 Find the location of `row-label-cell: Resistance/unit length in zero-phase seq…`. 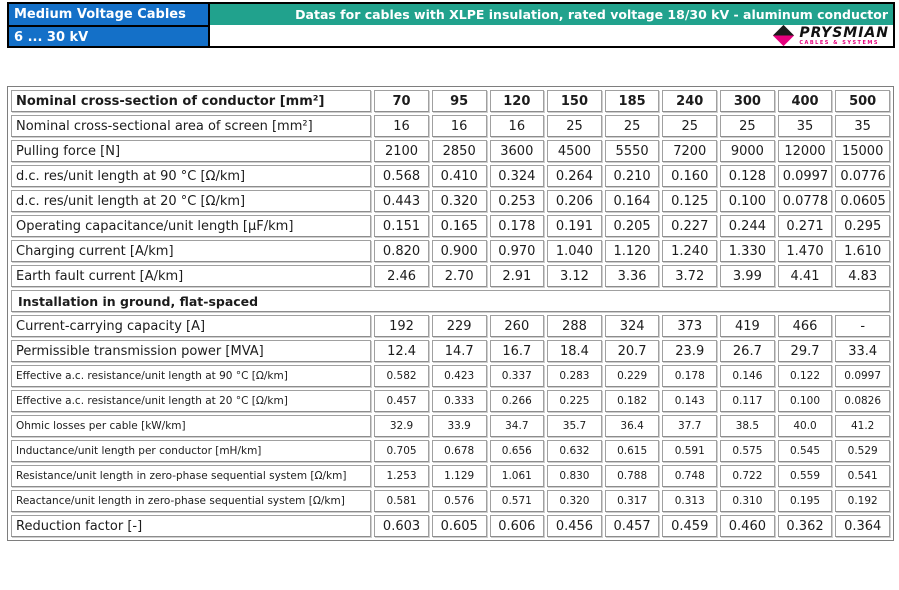

row-label-cell: Resistance/unit length in zero-phase seq… is located at coordinates (191, 476).